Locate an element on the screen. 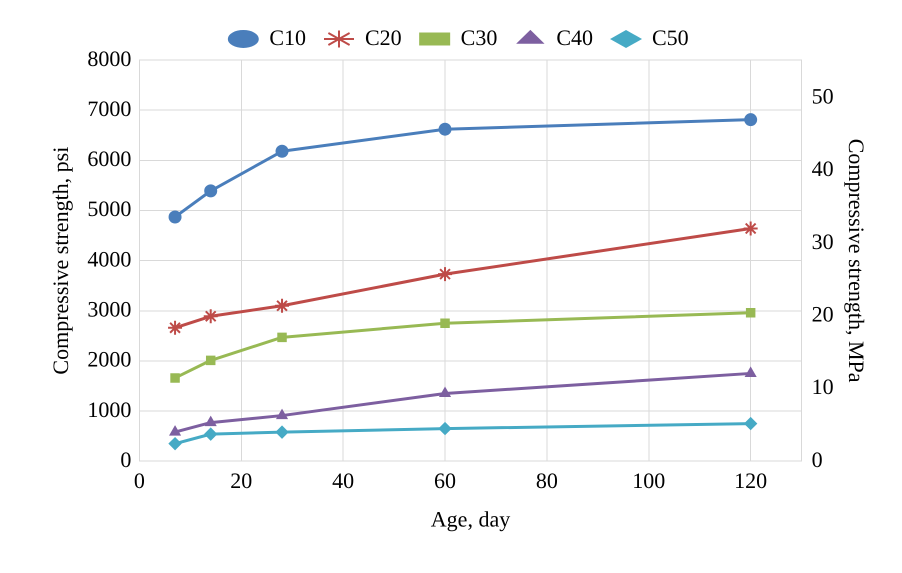 The image size is (902, 573). y-tick-label: 2000 is located at coordinates (109, 359).